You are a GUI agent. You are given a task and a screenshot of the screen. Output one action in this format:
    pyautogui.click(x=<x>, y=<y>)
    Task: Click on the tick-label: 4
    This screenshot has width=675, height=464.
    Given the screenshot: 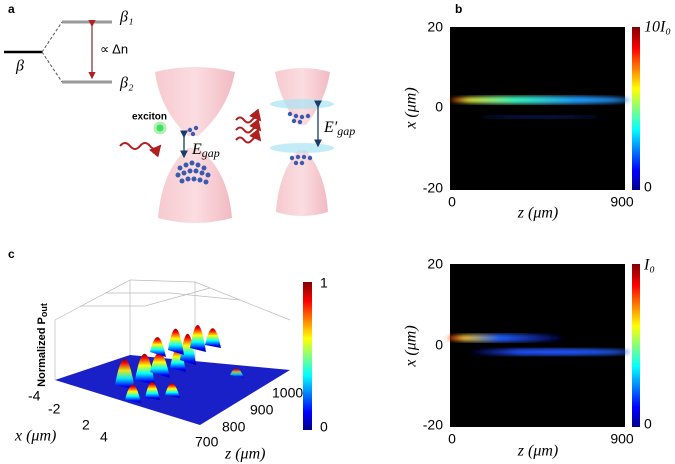 What is the action you would take?
    pyautogui.click(x=104, y=437)
    